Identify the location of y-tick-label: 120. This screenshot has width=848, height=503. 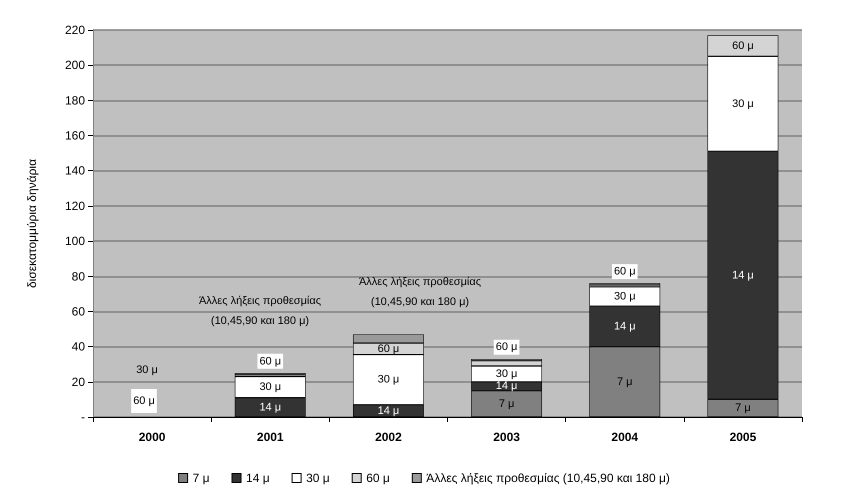
(75, 205).